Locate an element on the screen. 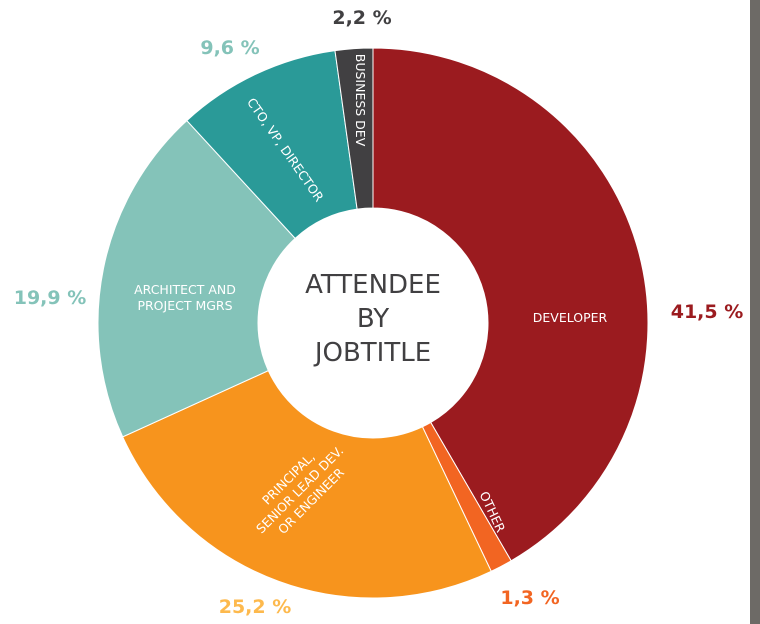 This screenshot has width=760, height=624. slice-label: BUSINESS DEV is located at coordinates (360, 100).